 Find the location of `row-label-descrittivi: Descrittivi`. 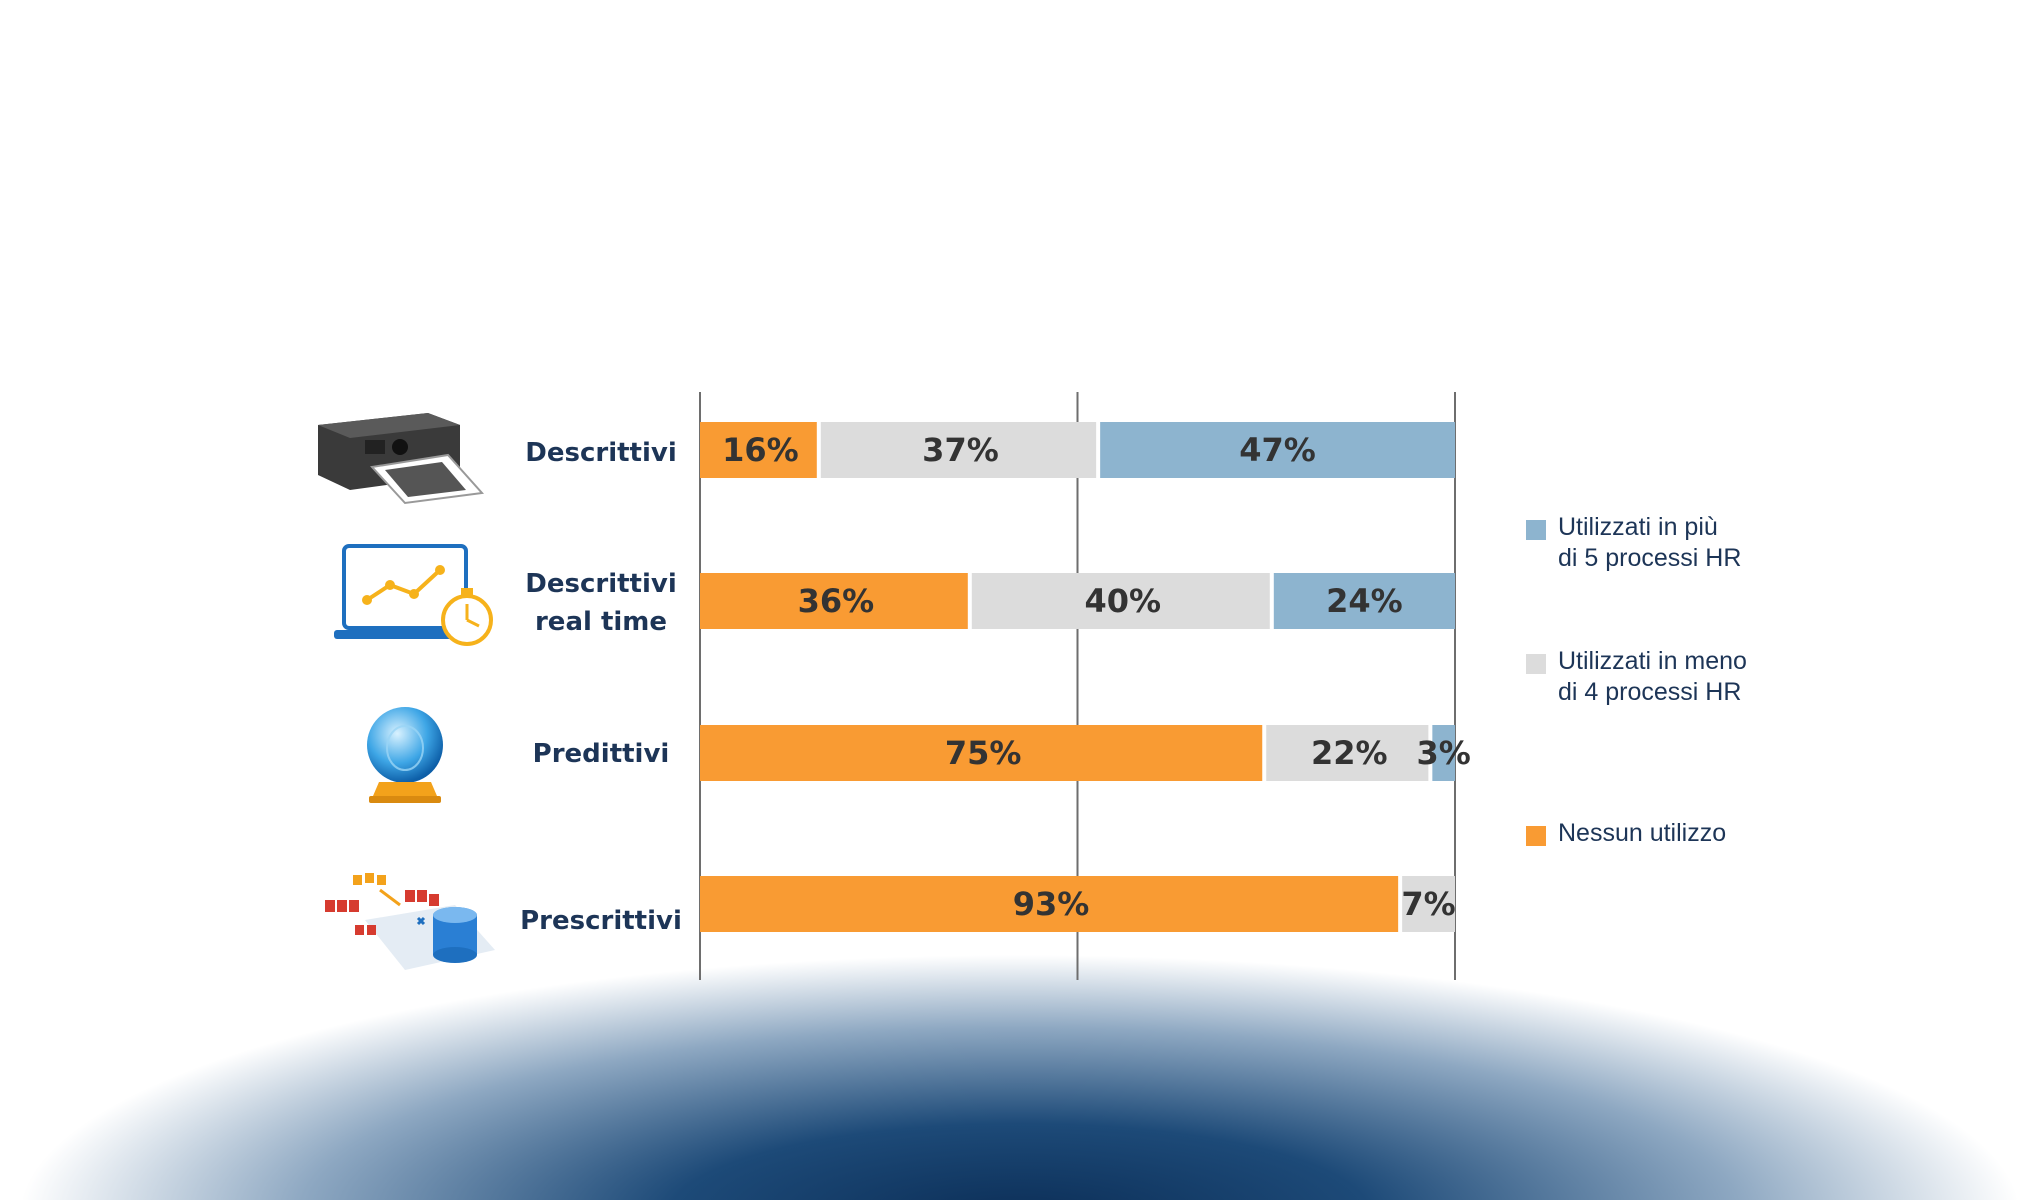

row-label-descrittivi: Descrittivi is located at coordinates (601, 453).